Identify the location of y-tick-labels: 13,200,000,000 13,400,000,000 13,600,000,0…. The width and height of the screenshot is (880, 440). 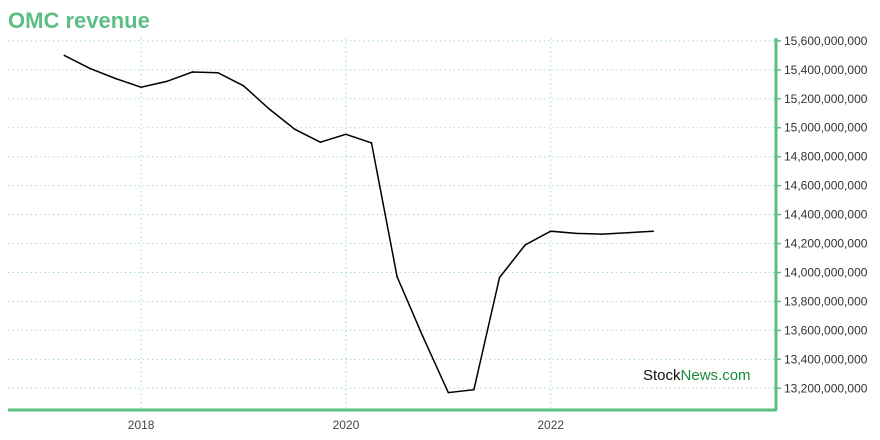
(826, 214).